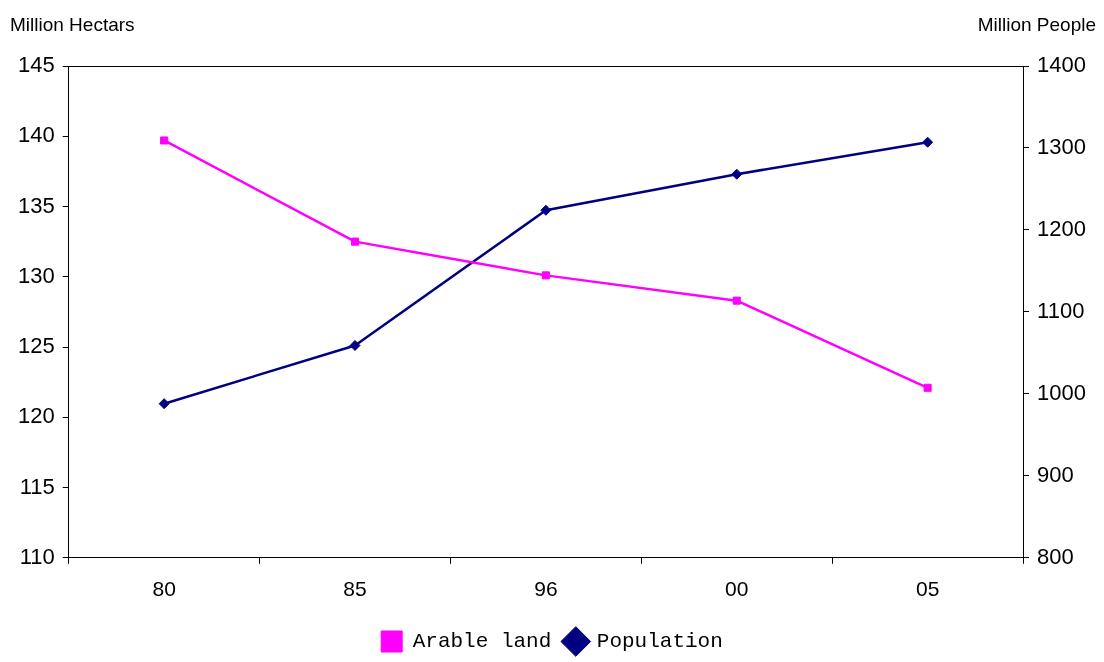  What do you see at coordinates (355, 589) in the screenshot?
I see `x-tick-label: 85` at bounding box center [355, 589].